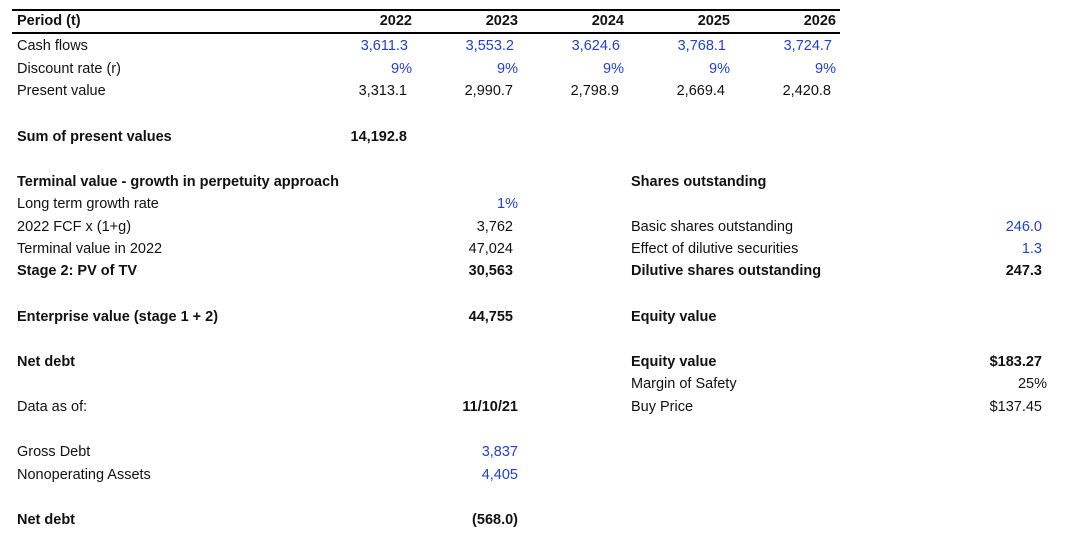 The height and width of the screenshot is (541, 1080). What do you see at coordinates (499, 452) in the screenshot?
I see `gross-debt-value: 3,837` at bounding box center [499, 452].